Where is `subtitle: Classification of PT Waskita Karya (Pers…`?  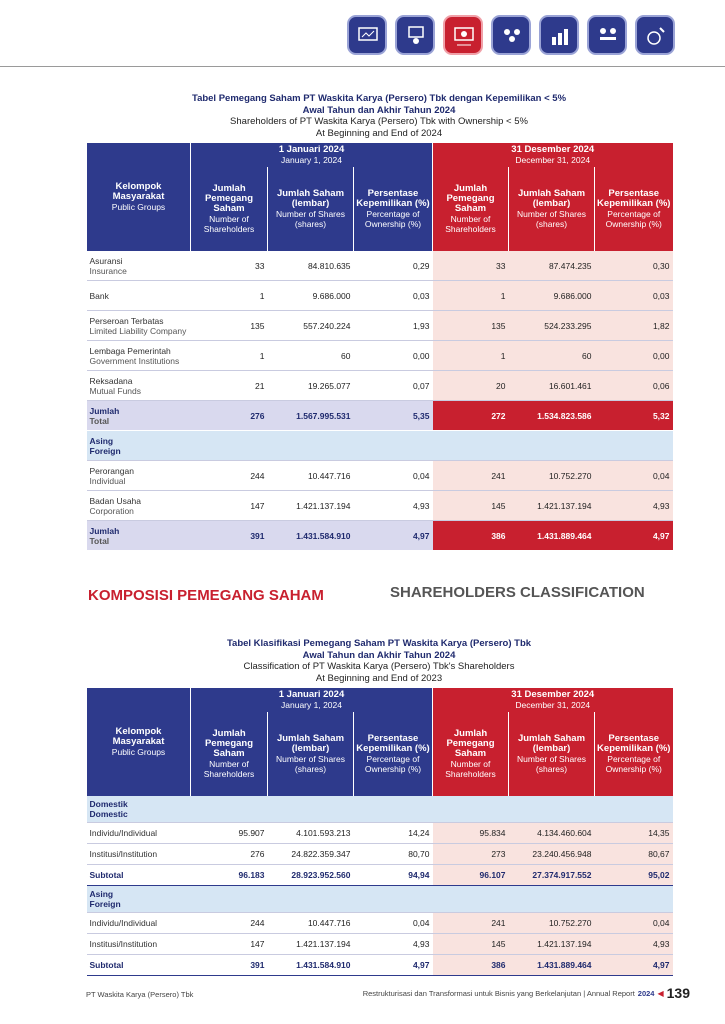
subtitle: Classification of PT Waskita Karya (Pers… is located at coordinates (379, 666).